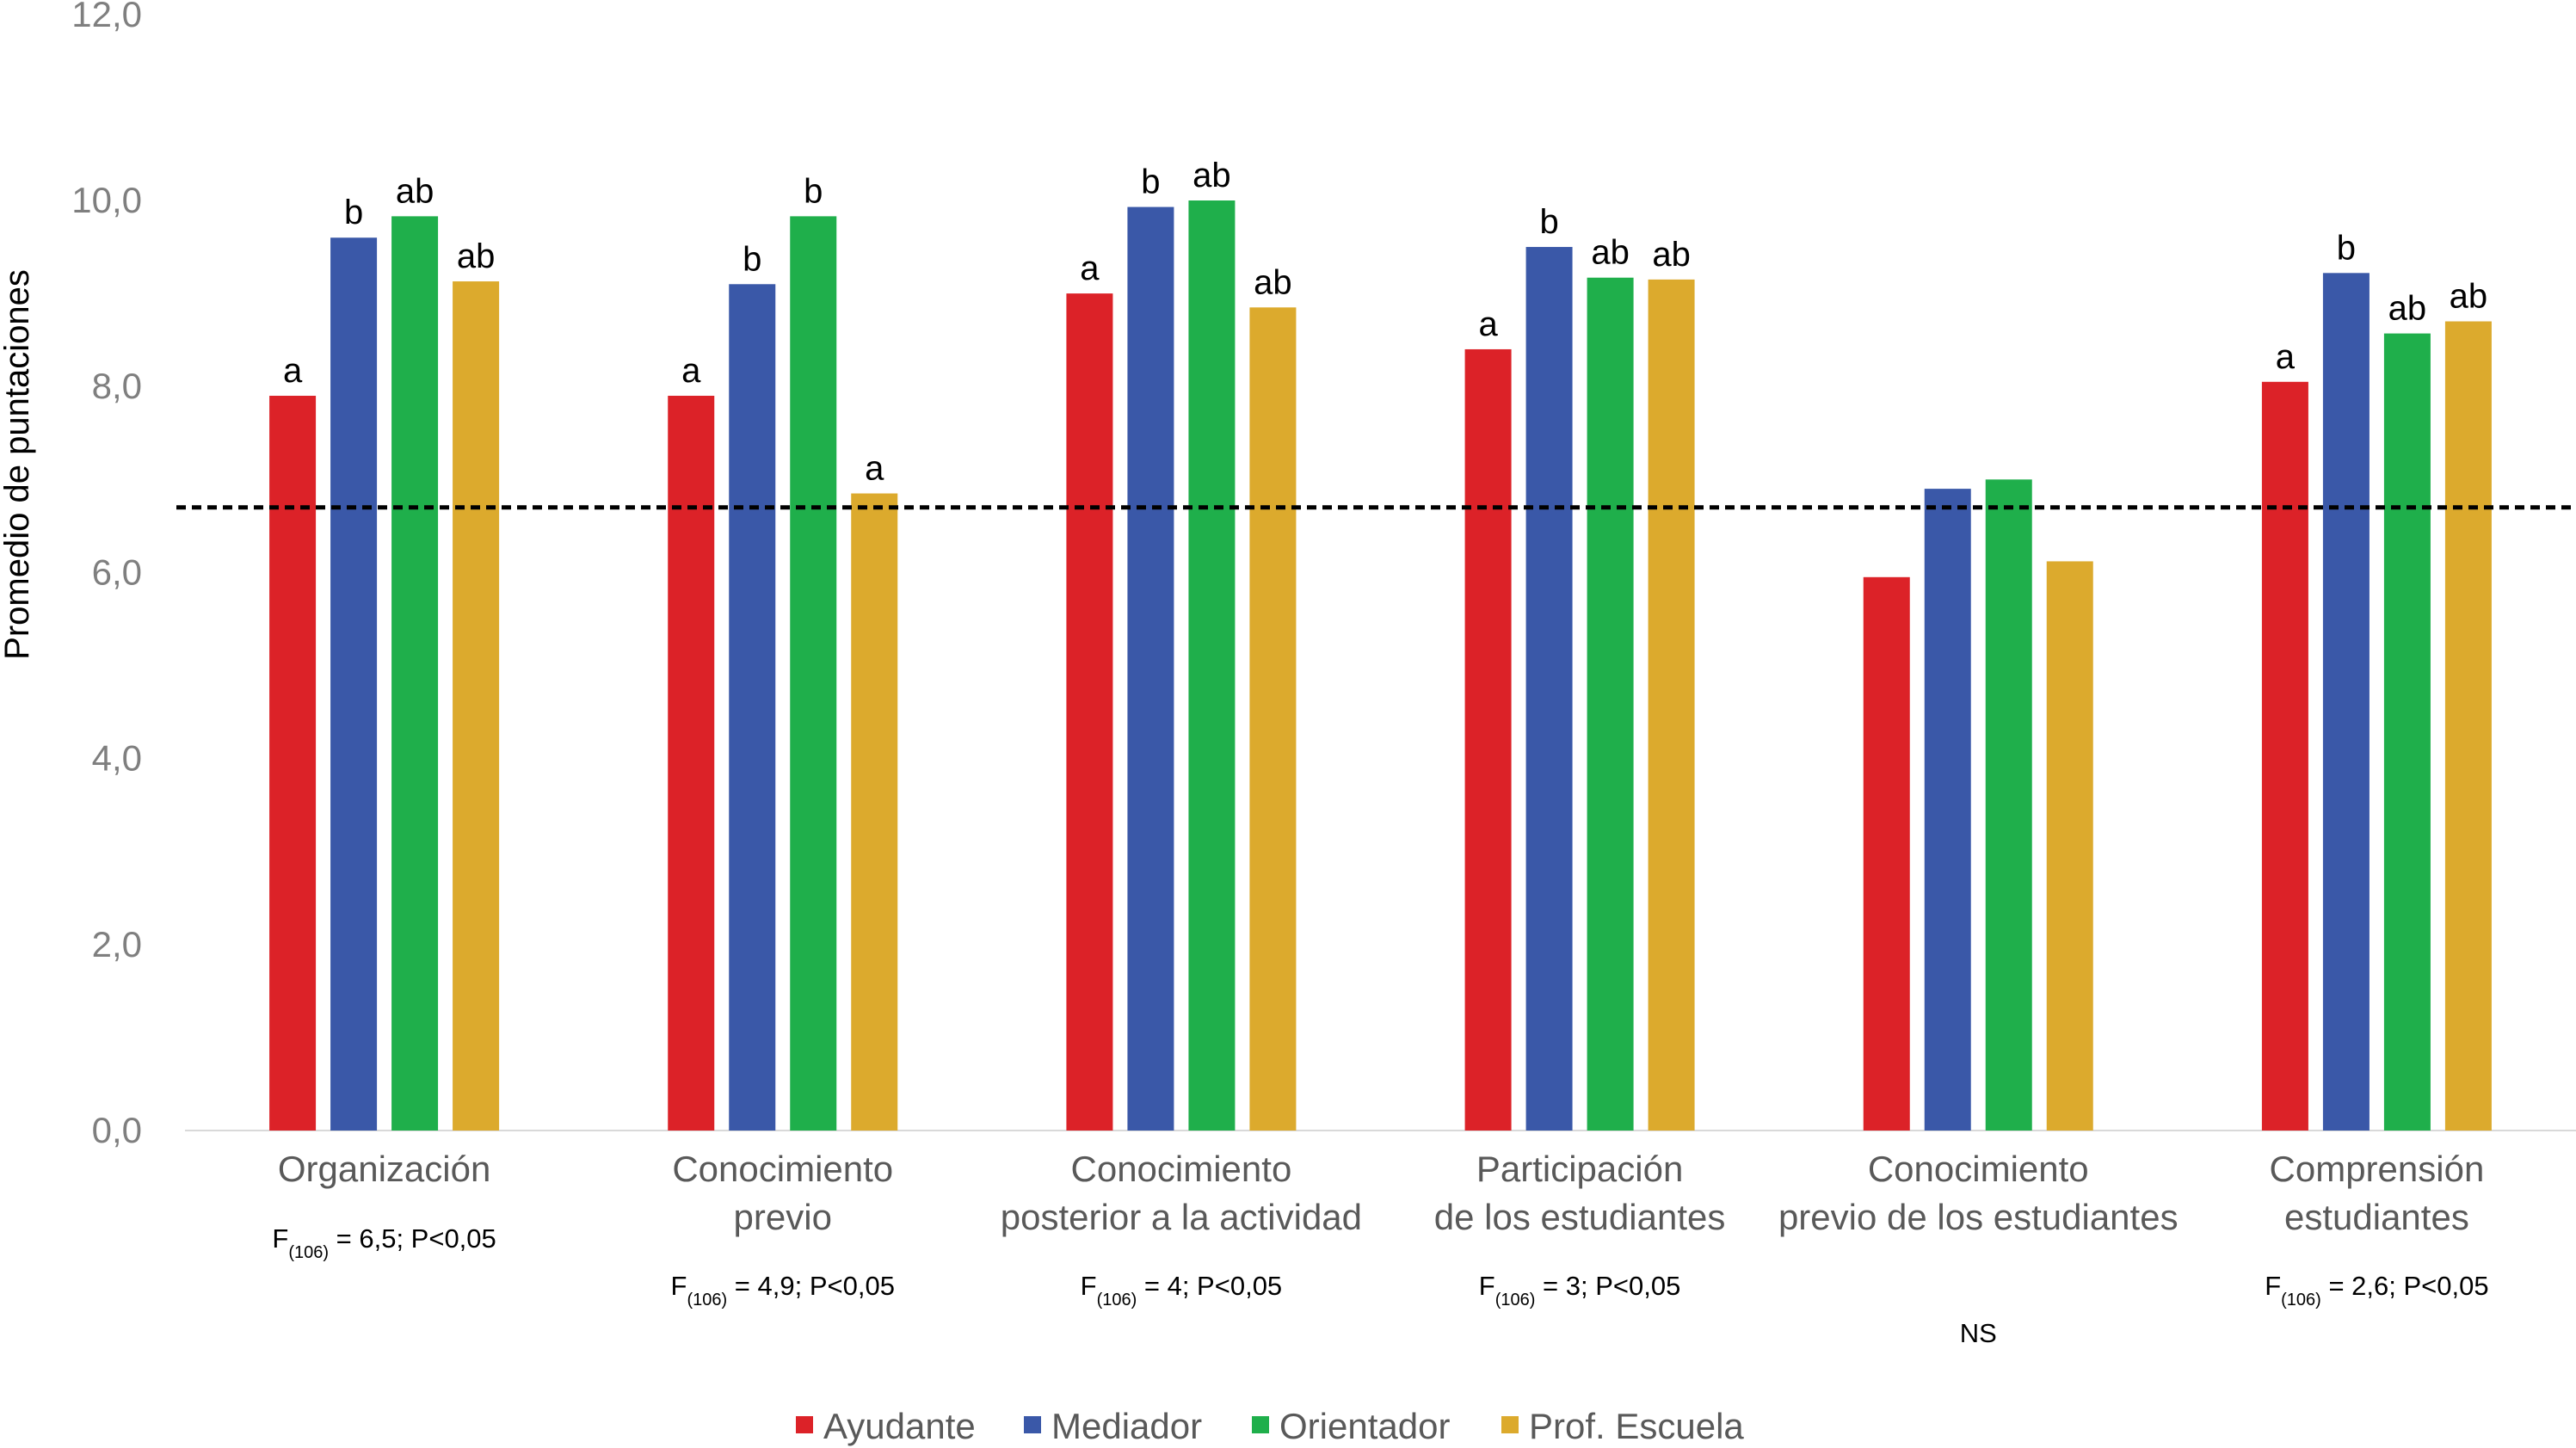  I want to click on y-tick-label: 8,0, so click(117, 386).